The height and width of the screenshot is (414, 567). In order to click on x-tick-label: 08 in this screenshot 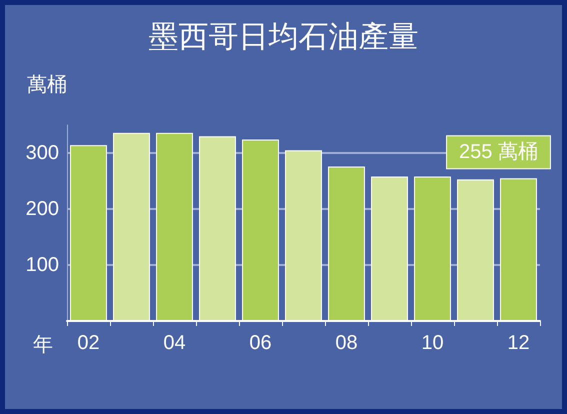, I will do `click(346, 343)`.